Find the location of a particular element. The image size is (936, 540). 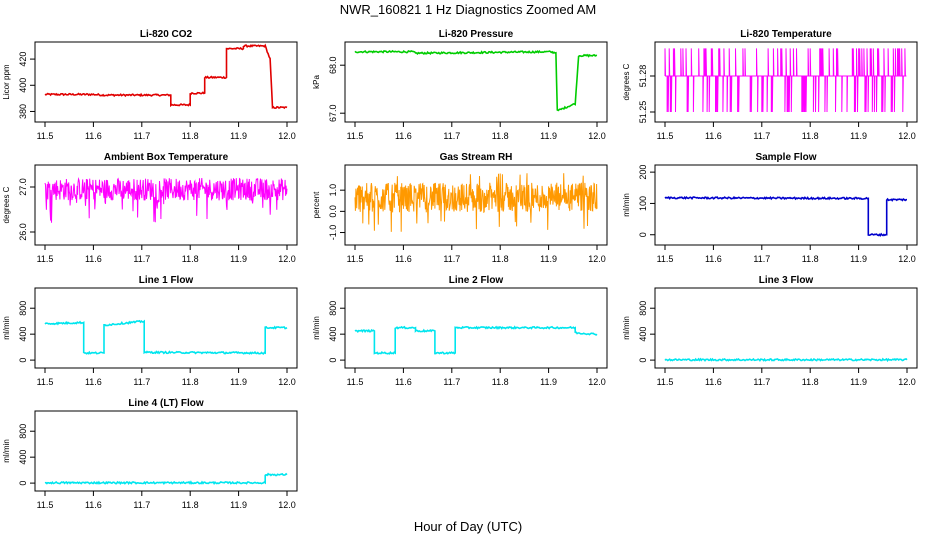

y-tick-label: 1.0 is located at coordinates (333, 190).